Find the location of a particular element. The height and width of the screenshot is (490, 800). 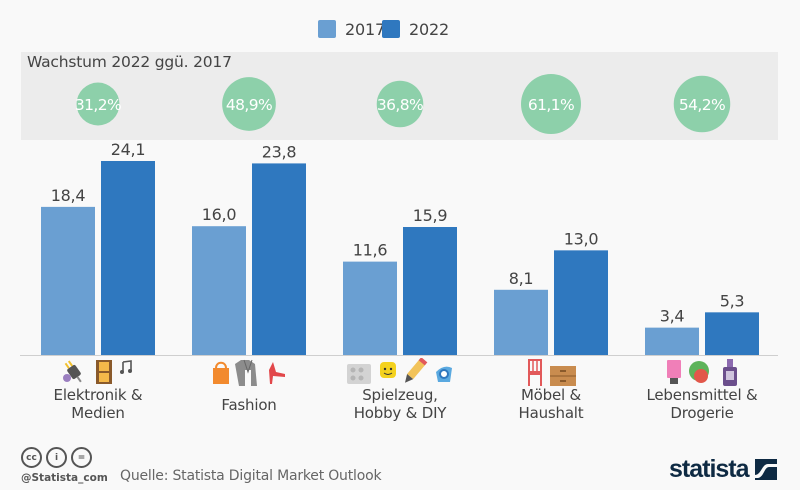

category-label: Lebensmittel & Drogerie is located at coordinates (702, 404).